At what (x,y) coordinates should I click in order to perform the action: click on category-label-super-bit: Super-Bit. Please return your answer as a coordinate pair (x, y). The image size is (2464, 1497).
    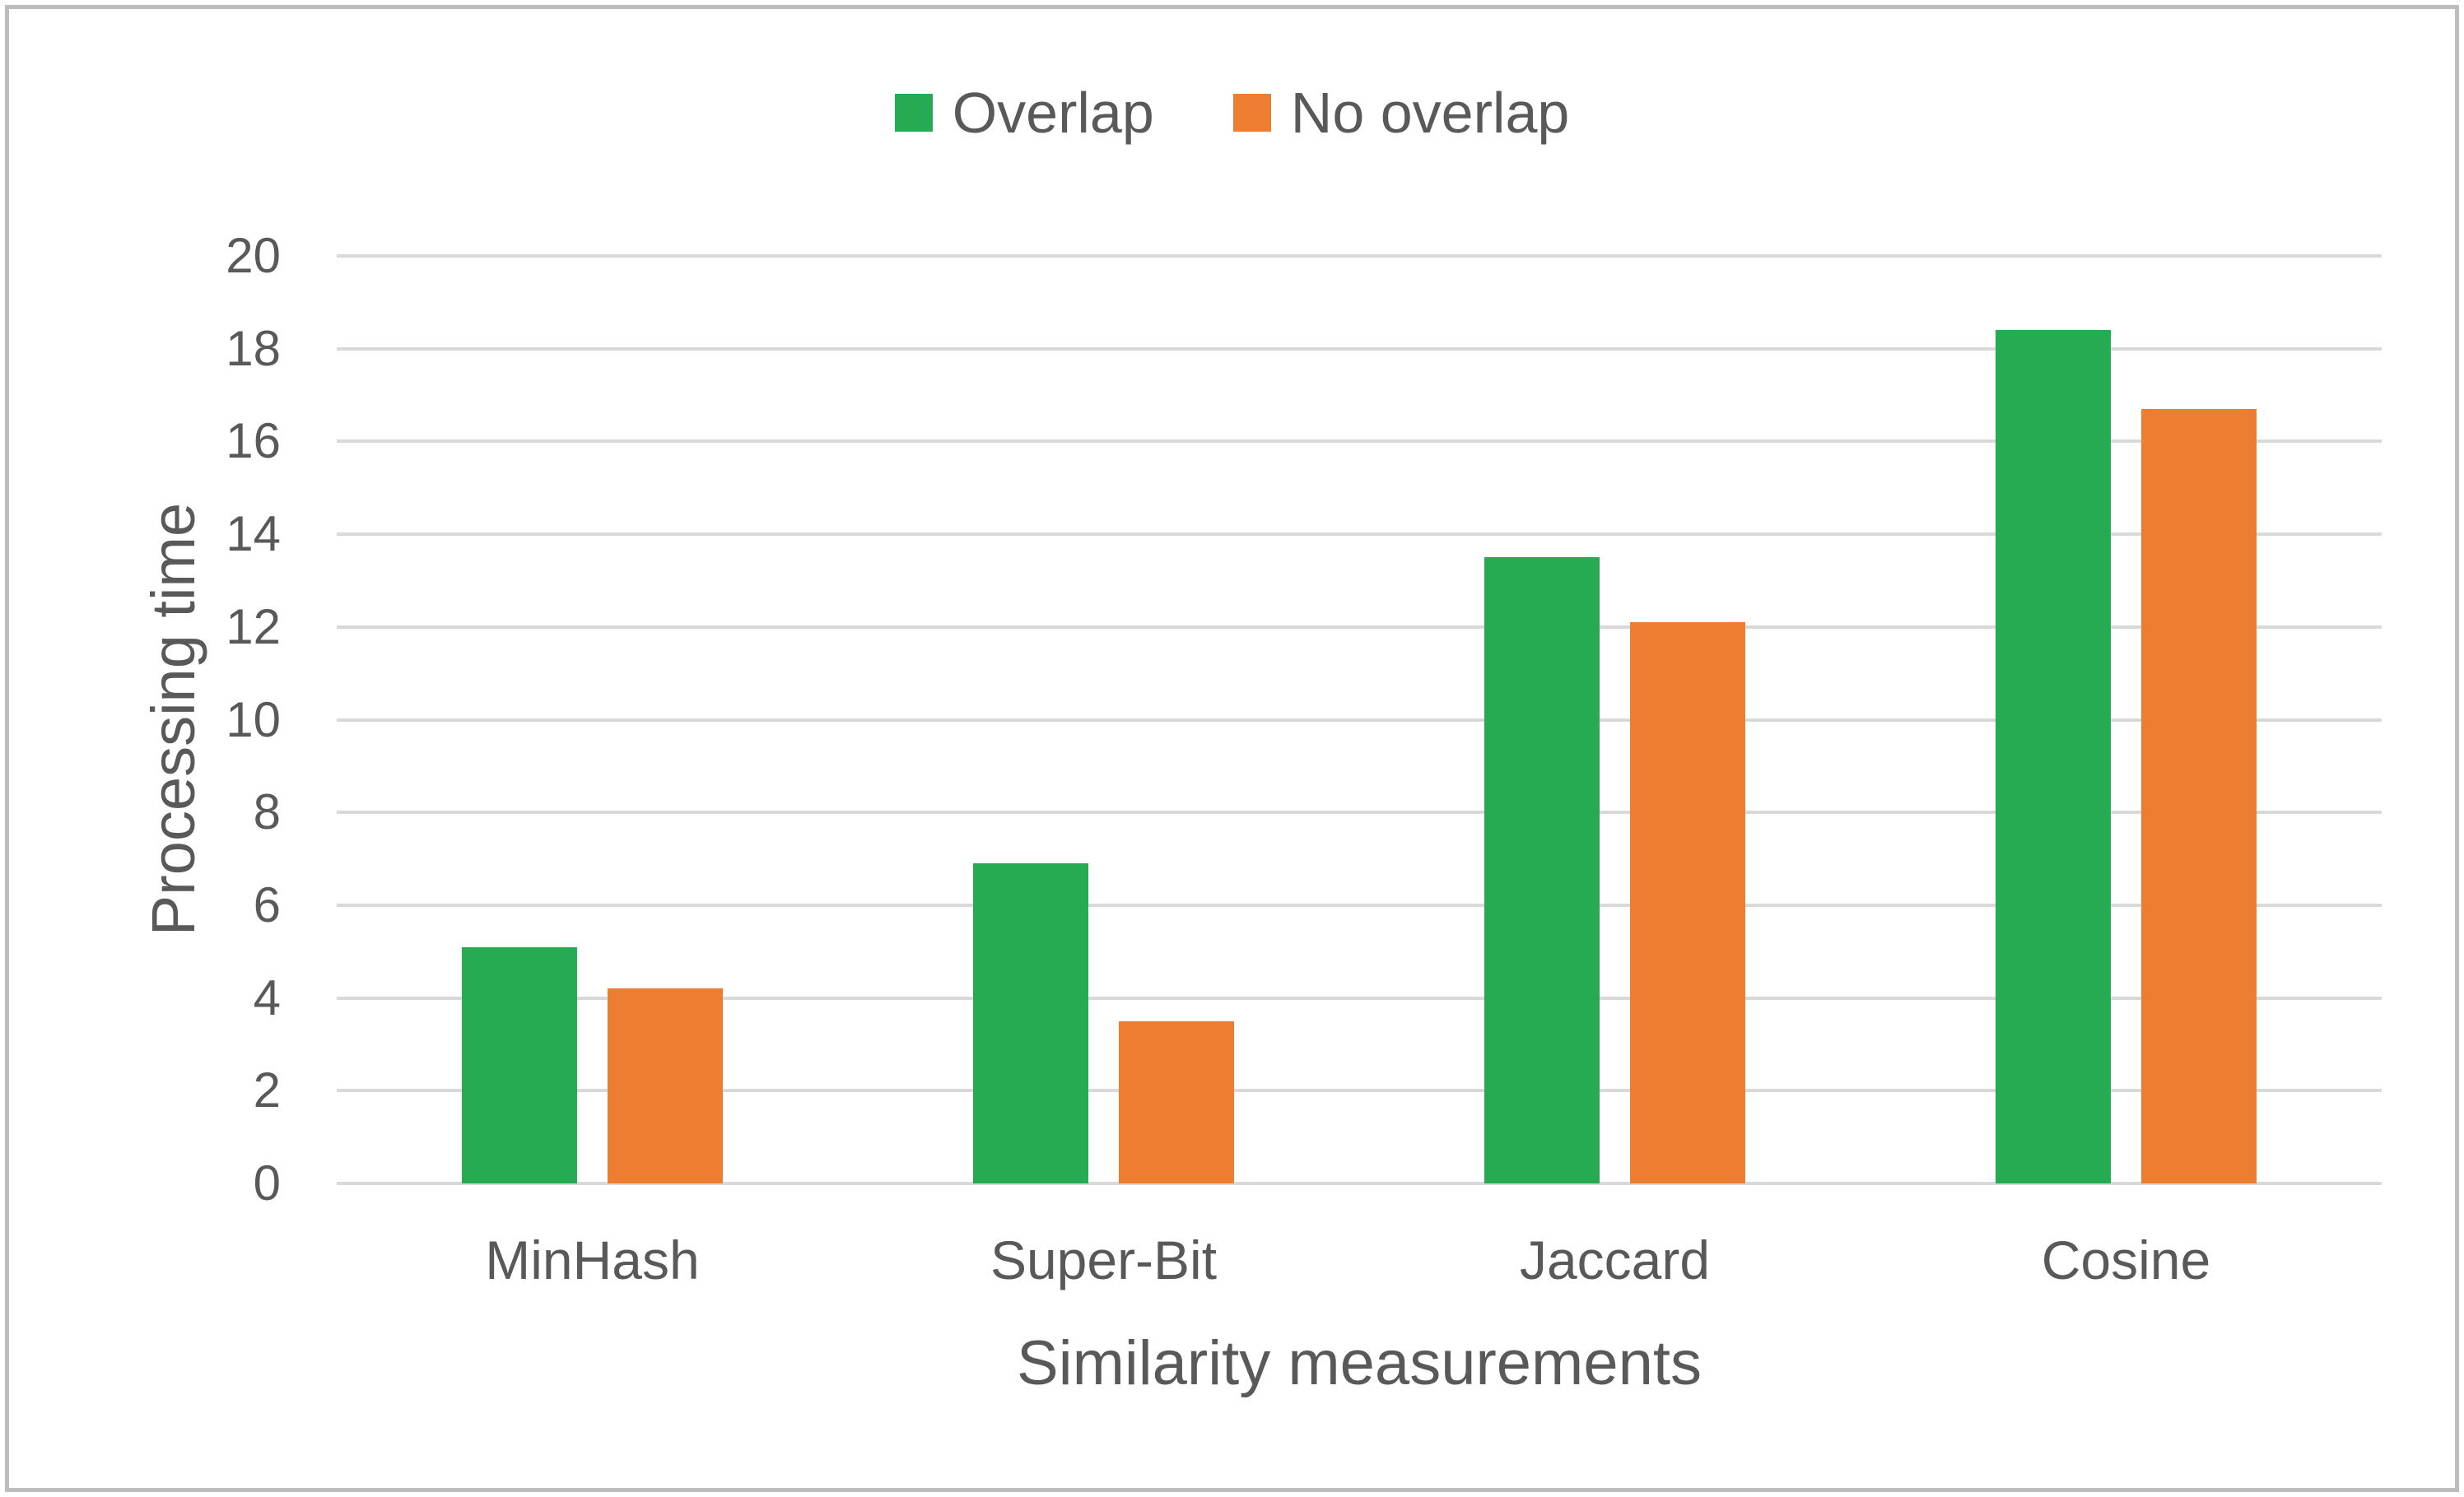
    Looking at the image, I should click on (1104, 1260).